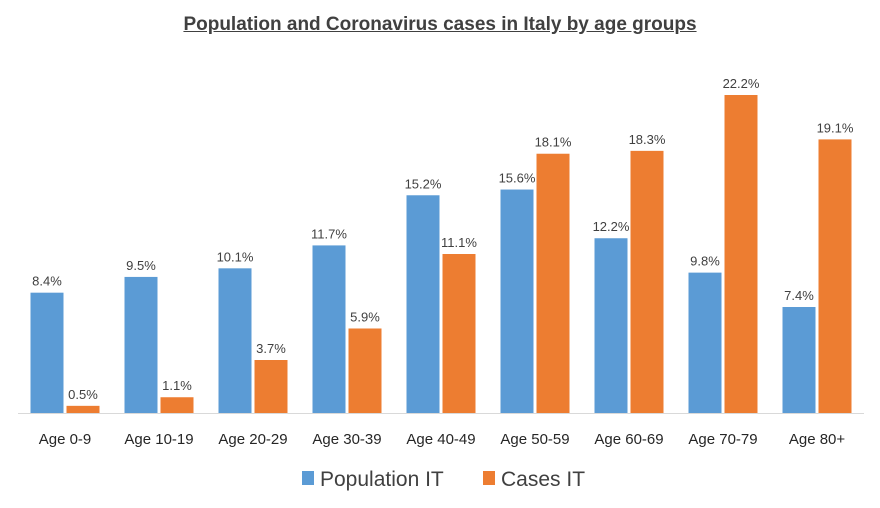 The width and height of the screenshot is (880, 508). What do you see at coordinates (365, 316) in the screenshot?
I see `data-label-cases-3: 5.9%` at bounding box center [365, 316].